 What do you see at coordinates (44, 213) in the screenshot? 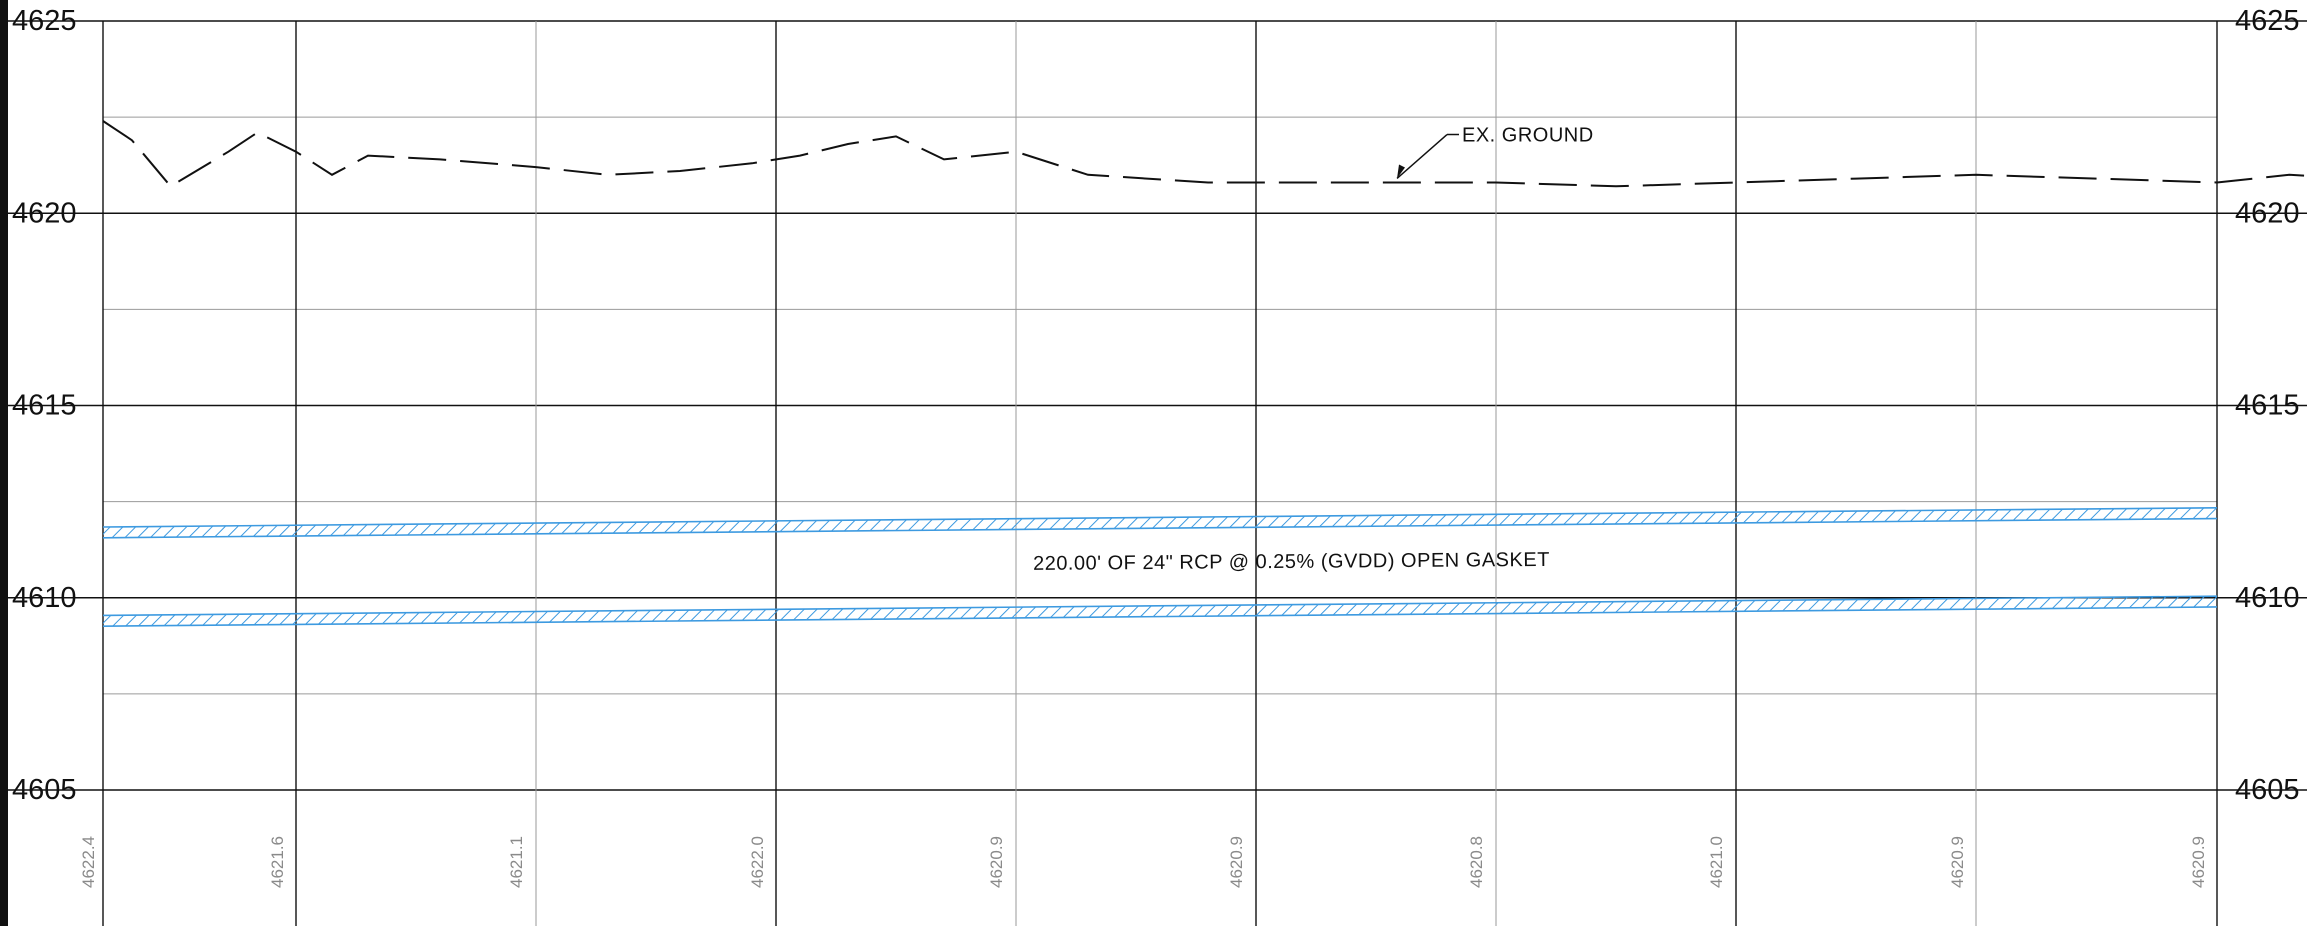
I see `elevation-label-left: 4620` at bounding box center [44, 213].